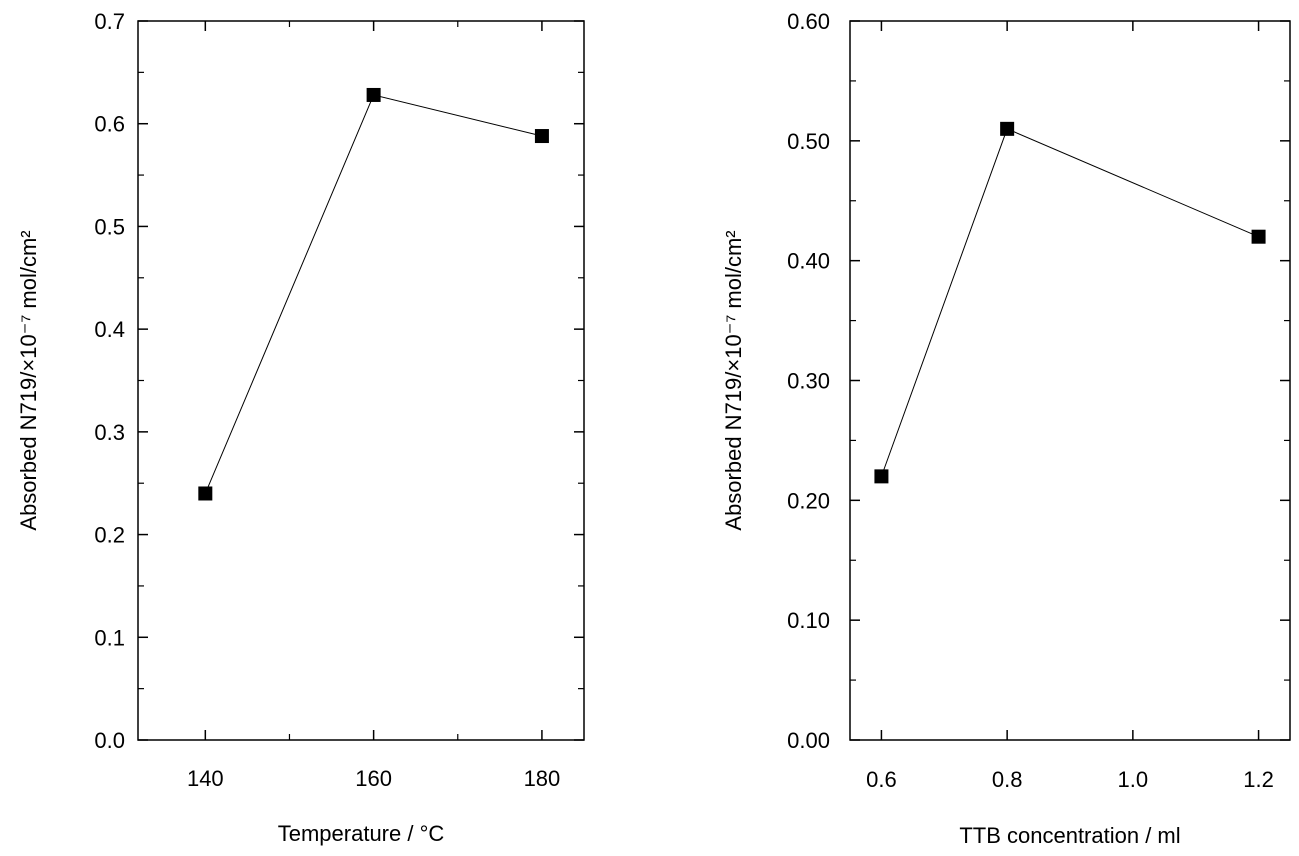 The width and height of the screenshot is (1299, 856). I want to click on y-tick-label: 0.20, so click(808, 500).